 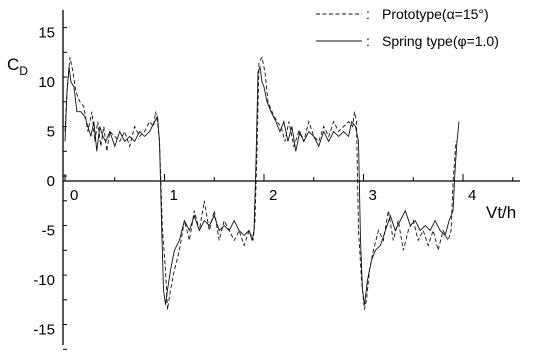 What do you see at coordinates (74, 195) in the screenshot?
I see `x-tick-label: 0` at bounding box center [74, 195].